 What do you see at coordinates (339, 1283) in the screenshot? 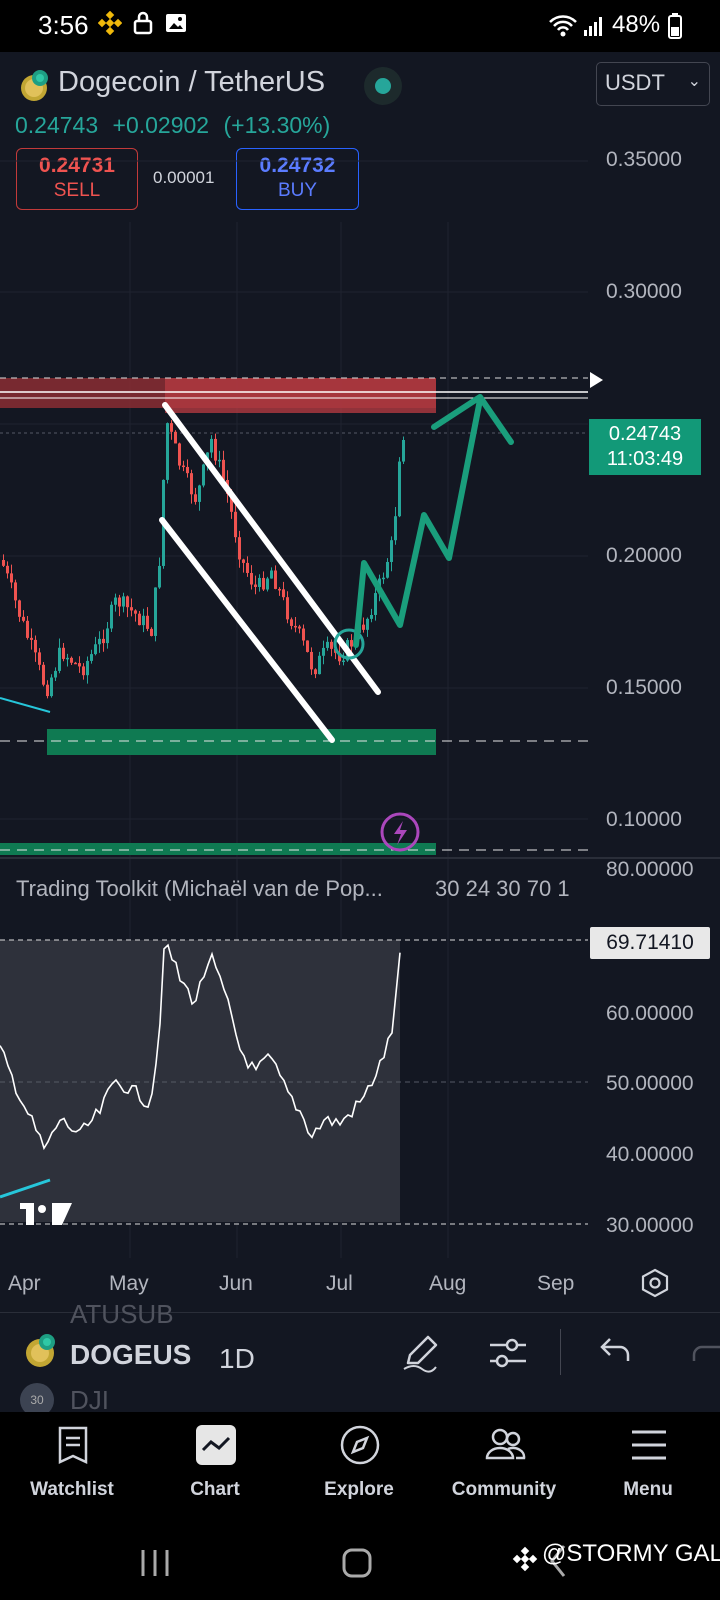
I see `time-axis-label: Jul` at bounding box center [339, 1283].